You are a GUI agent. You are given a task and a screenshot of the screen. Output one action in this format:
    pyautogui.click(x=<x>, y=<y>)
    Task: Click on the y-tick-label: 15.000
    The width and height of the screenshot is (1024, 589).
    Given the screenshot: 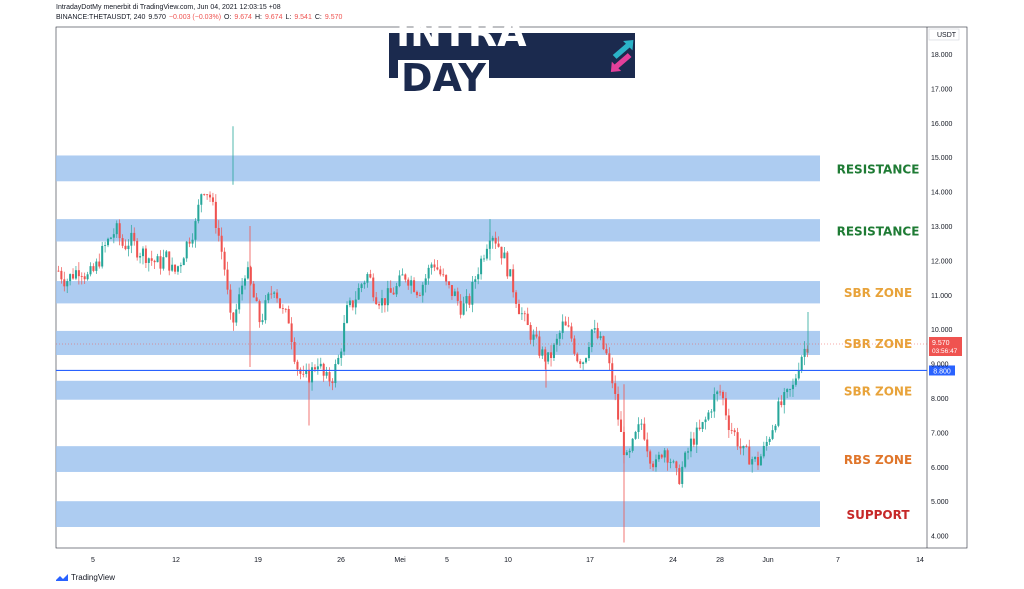 What is the action you would take?
    pyautogui.click(x=942, y=158)
    